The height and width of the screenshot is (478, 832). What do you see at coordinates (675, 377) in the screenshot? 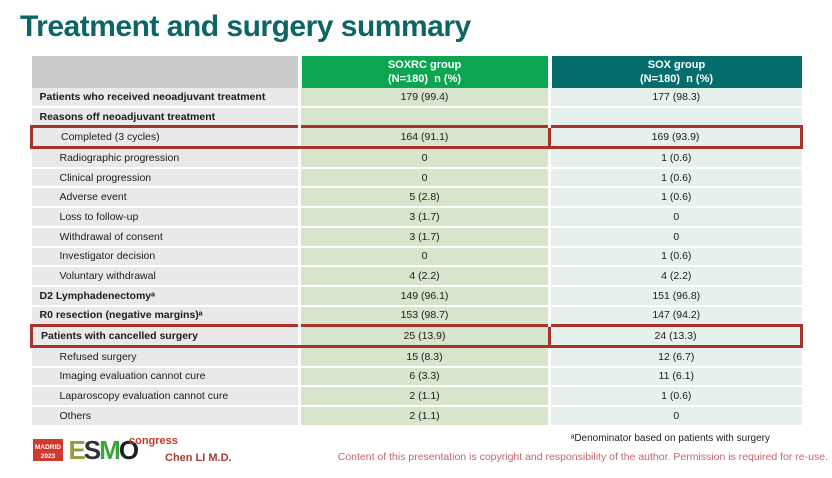
I see `sox-value: 11 (6.1)` at bounding box center [675, 377].